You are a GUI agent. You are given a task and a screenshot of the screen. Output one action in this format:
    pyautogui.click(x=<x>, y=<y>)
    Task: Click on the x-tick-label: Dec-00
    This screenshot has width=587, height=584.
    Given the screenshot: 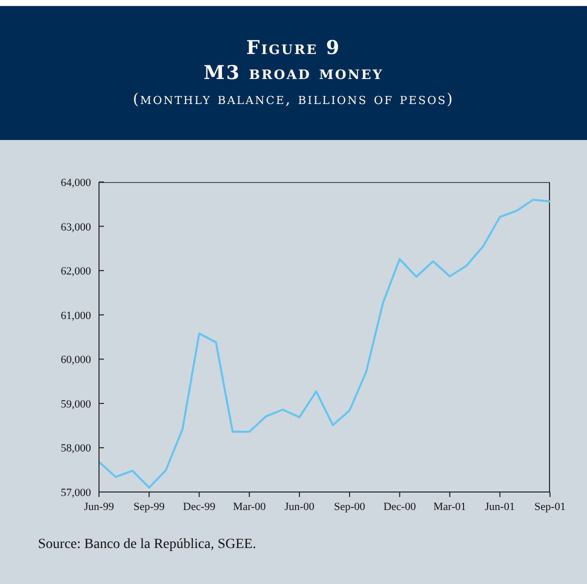 What is the action you would take?
    pyautogui.click(x=399, y=507)
    